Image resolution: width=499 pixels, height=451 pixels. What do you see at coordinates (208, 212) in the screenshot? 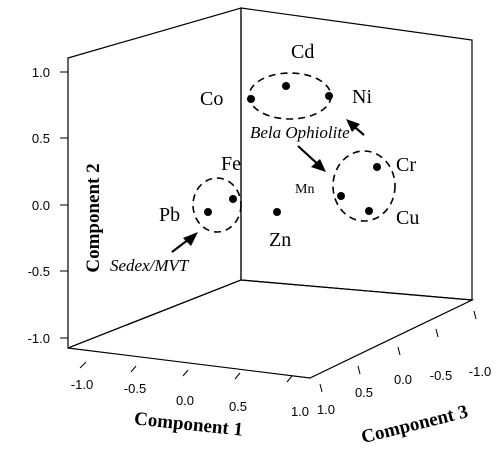
I see `data-point-pb` at bounding box center [208, 212].